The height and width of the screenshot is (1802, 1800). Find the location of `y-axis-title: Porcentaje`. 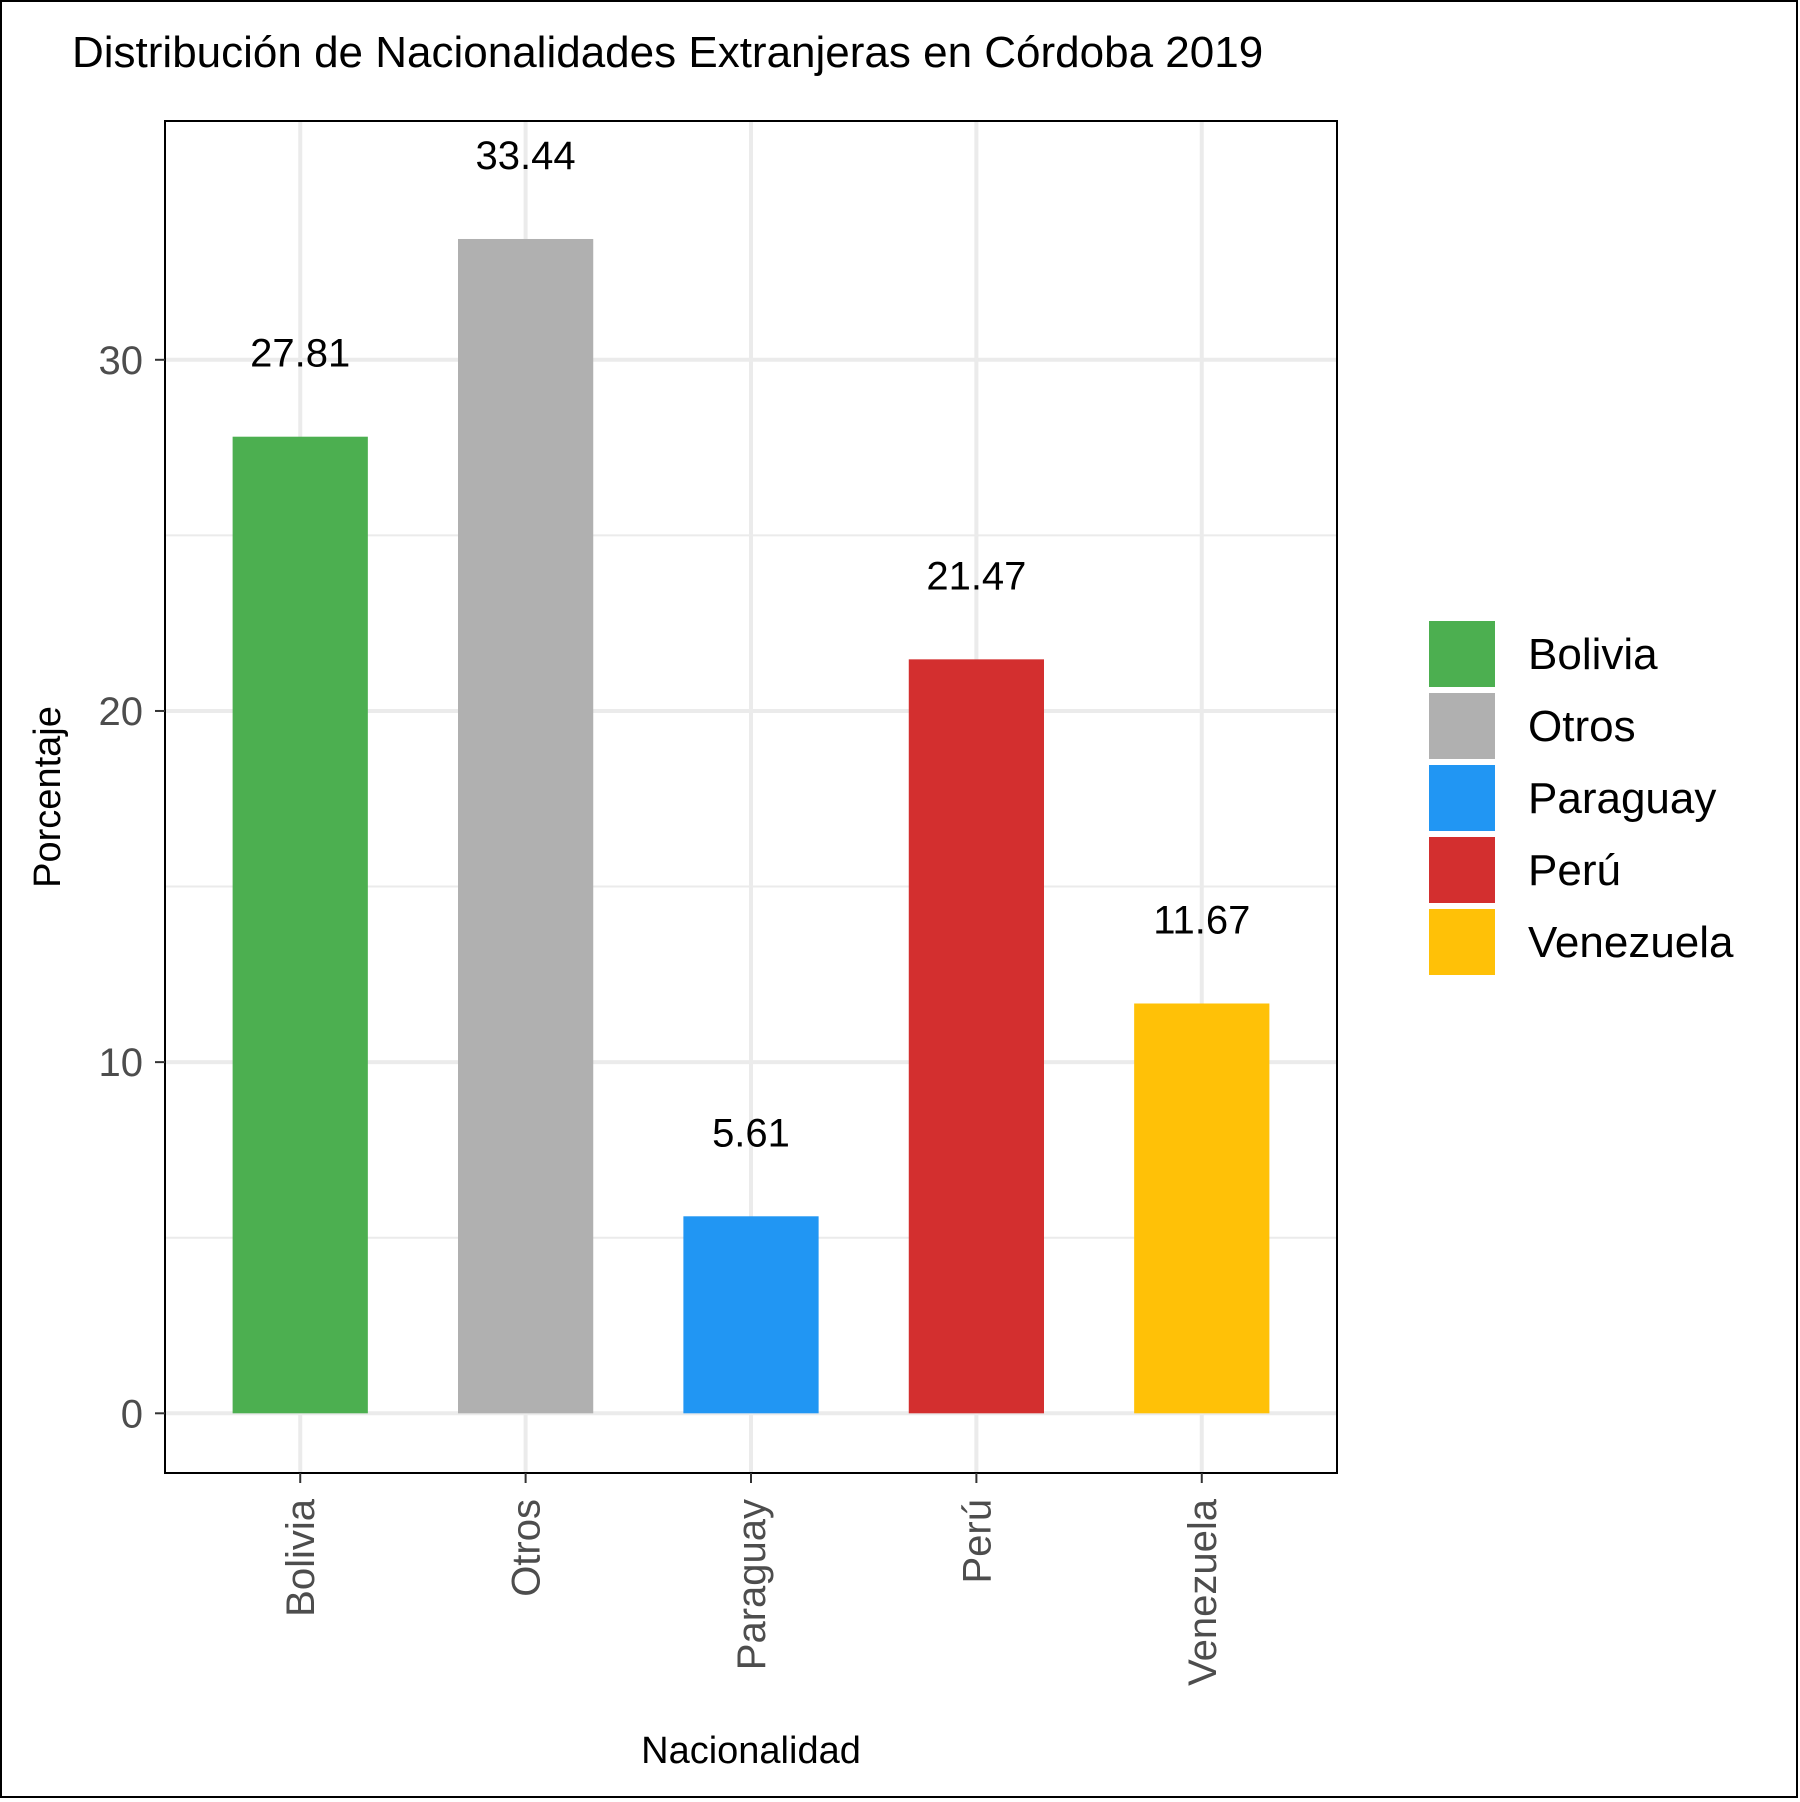

y-axis-title: Porcentaje is located at coordinates (48, 797).